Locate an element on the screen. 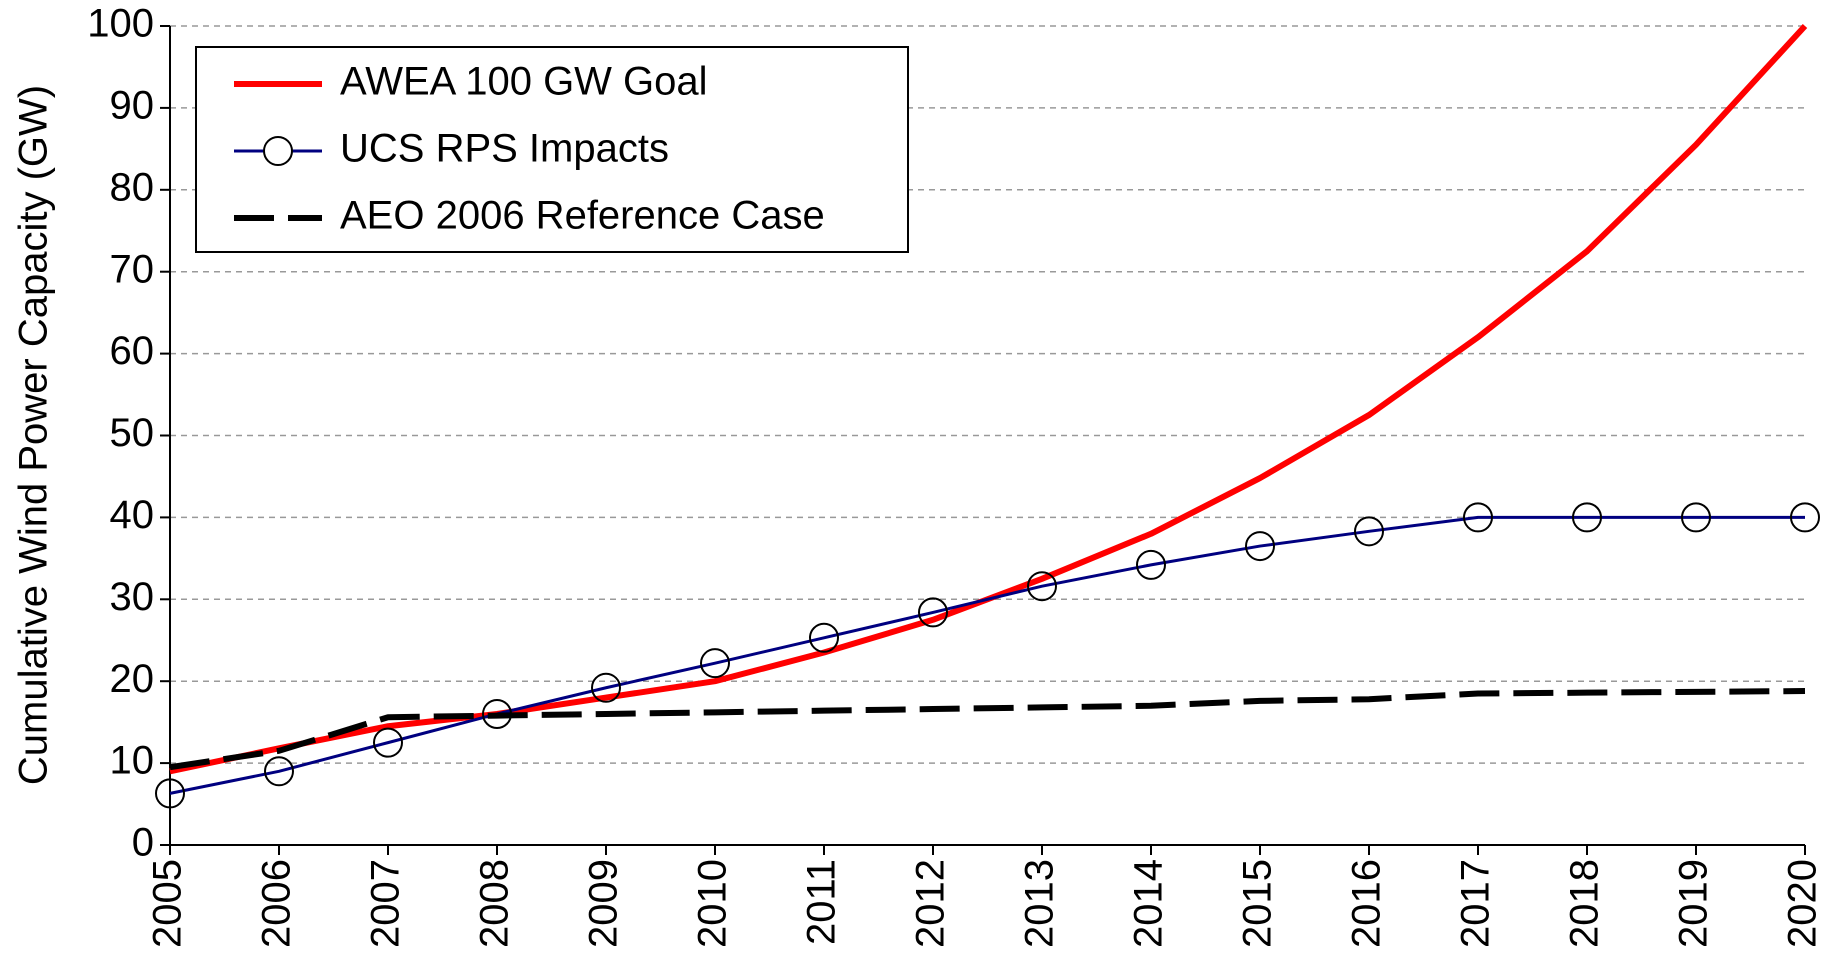  x-tick-label: 2019 is located at coordinates (1694, 903).